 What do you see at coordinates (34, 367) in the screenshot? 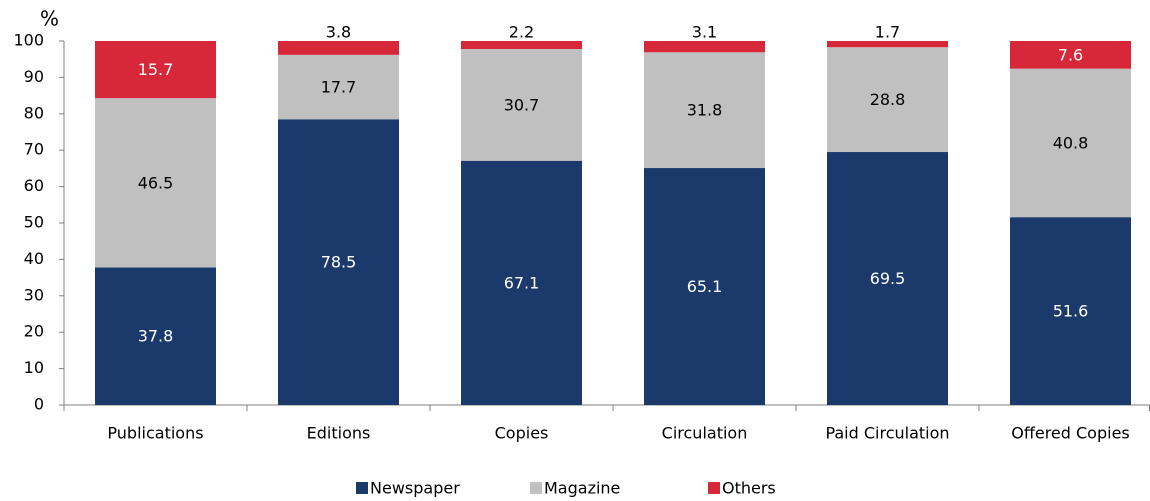
I see `y-tick-label: 10` at bounding box center [34, 367].